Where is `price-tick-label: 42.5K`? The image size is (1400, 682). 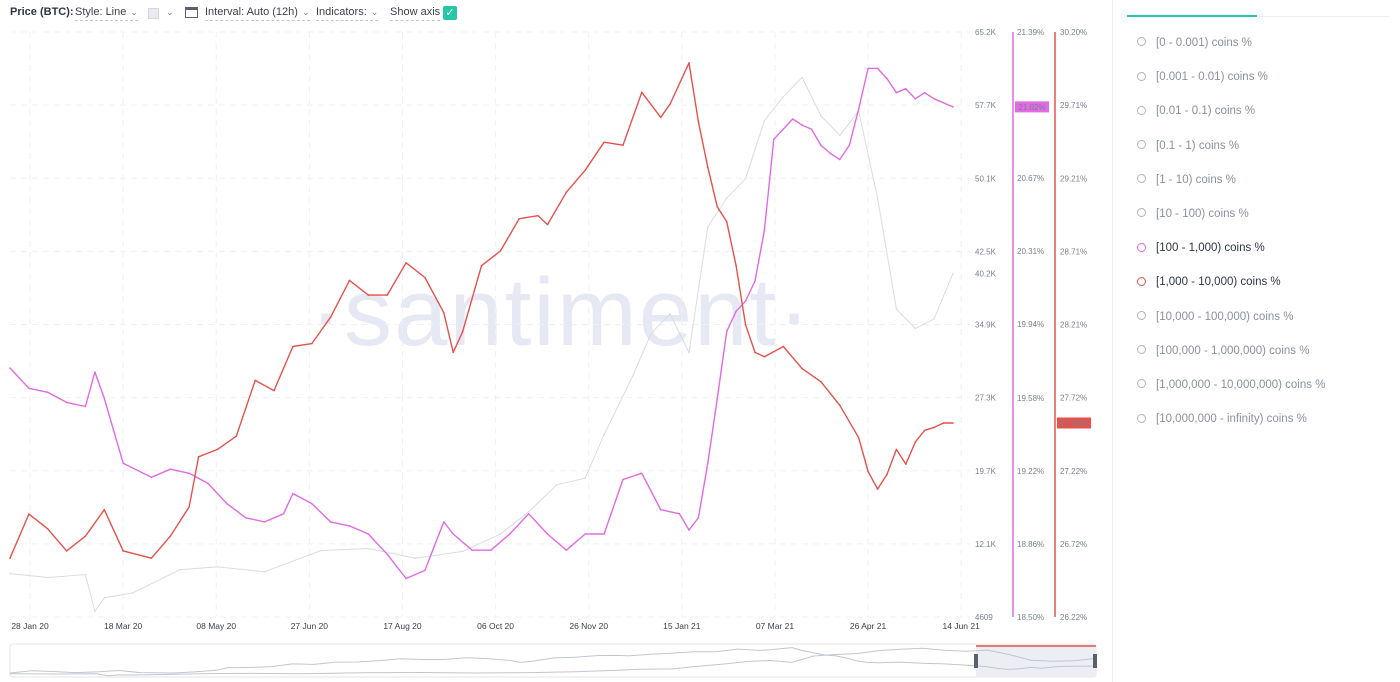 price-tick-label: 42.5K is located at coordinates (986, 251).